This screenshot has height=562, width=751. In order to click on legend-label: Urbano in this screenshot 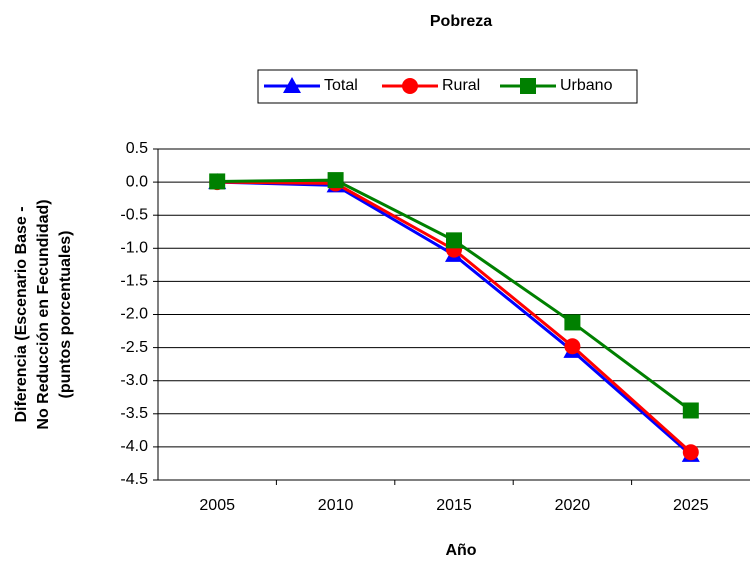, I will do `click(586, 85)`.